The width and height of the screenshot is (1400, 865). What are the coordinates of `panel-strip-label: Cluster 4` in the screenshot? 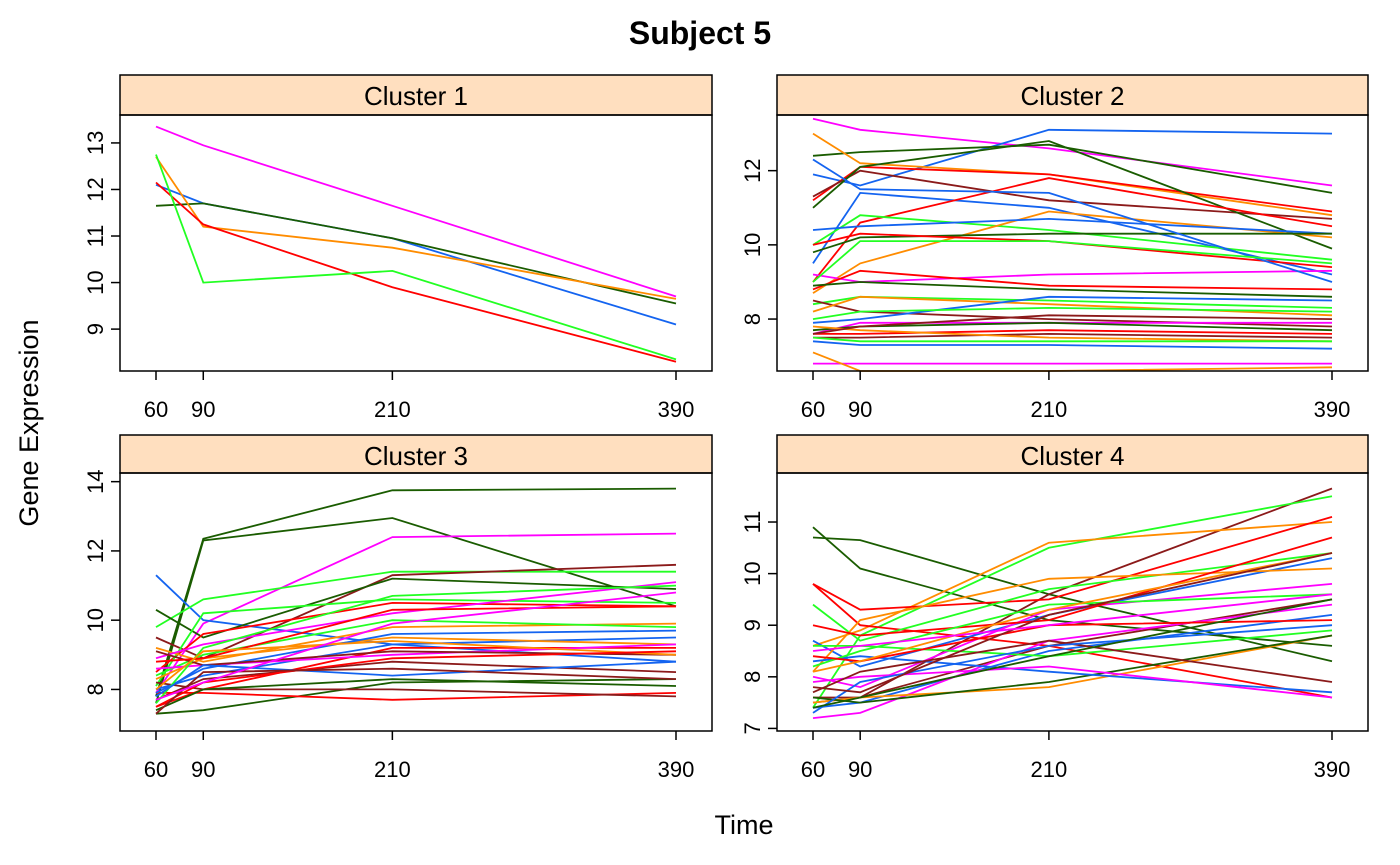 It's located at (1072, 456).